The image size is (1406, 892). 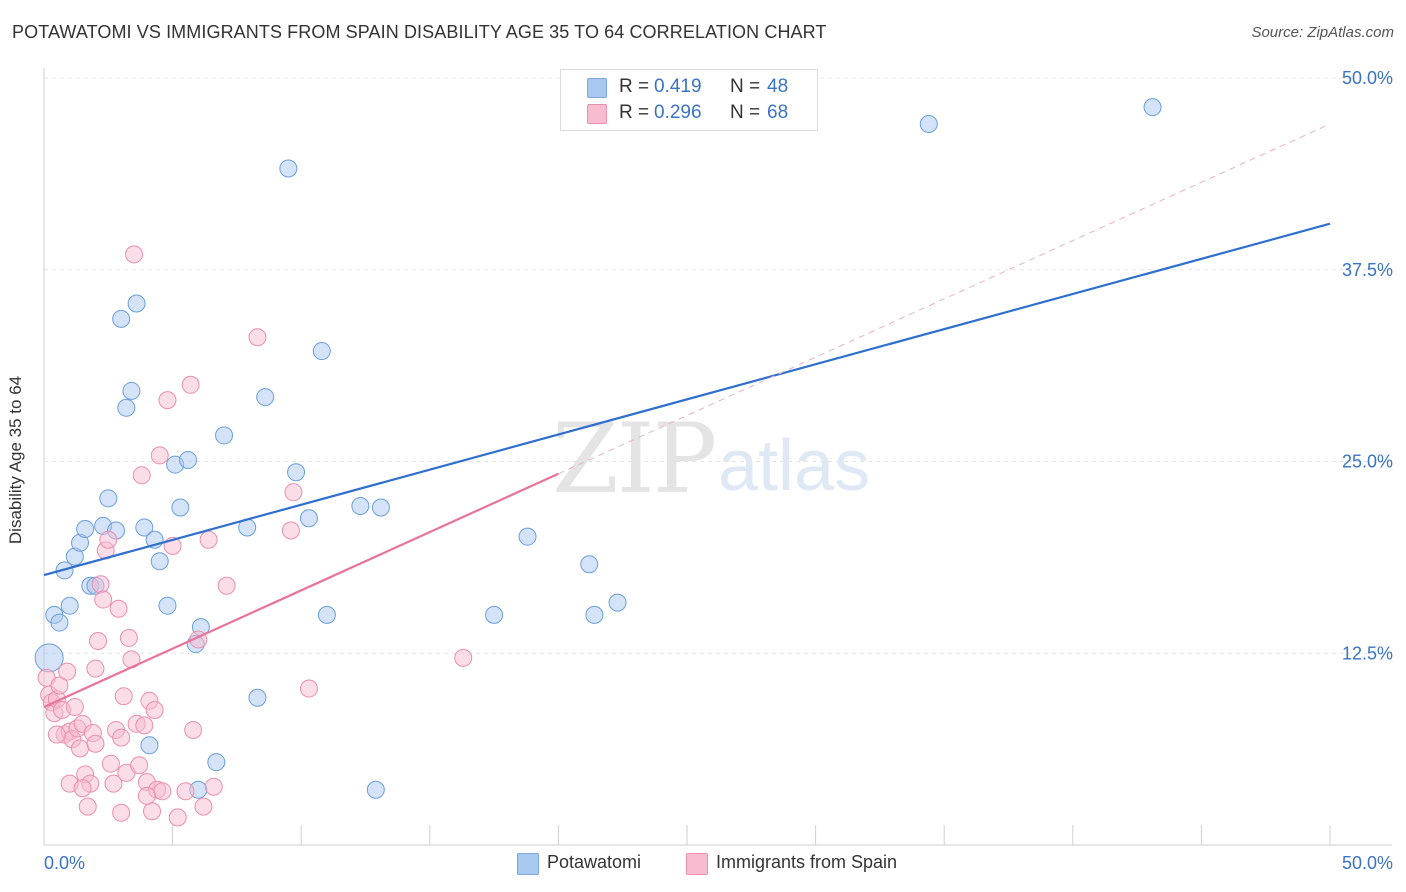 I want to click on watermark-atlas: atlas, so click(x=794, y=466).